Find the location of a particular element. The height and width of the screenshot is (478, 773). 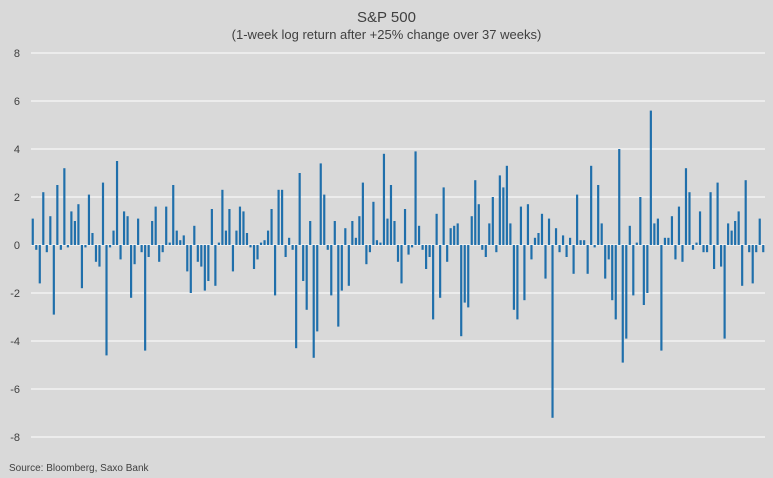

y-tick-label: -2 is located at coordinates (15, 294).